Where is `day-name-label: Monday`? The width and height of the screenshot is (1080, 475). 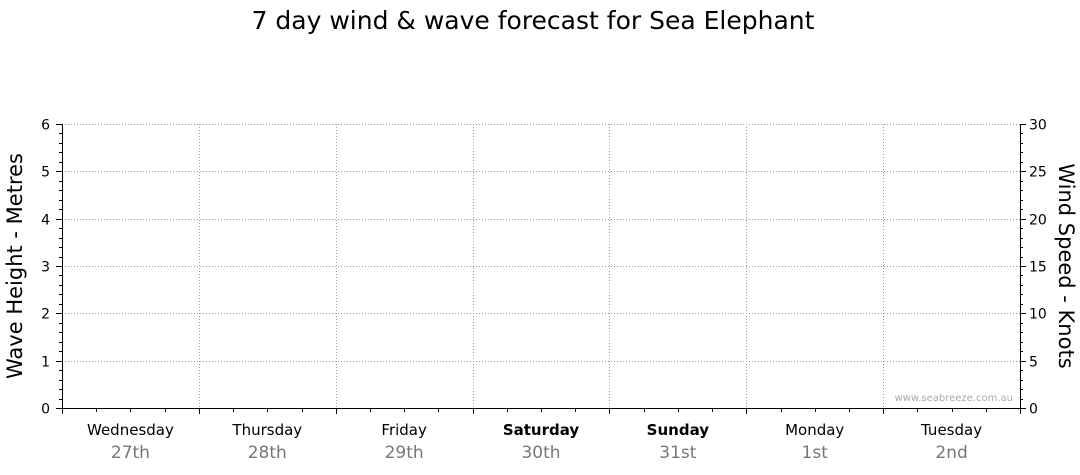 day-name-label: Monday is located at coordinates (814, 430).